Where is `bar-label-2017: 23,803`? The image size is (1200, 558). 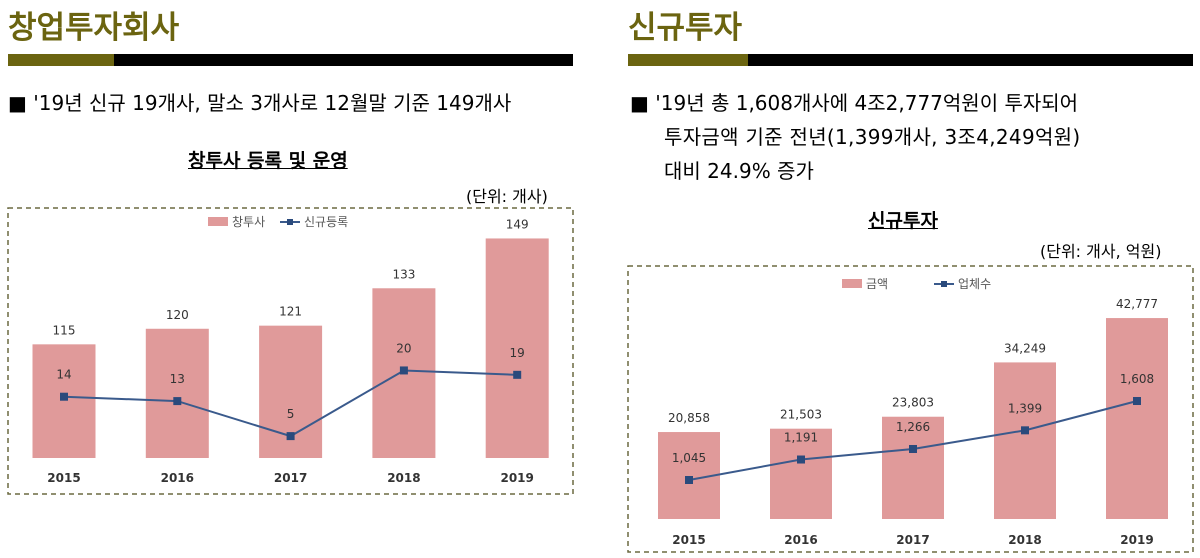
bar-label-2017: 23,803 is located at coordinates (913, 403).